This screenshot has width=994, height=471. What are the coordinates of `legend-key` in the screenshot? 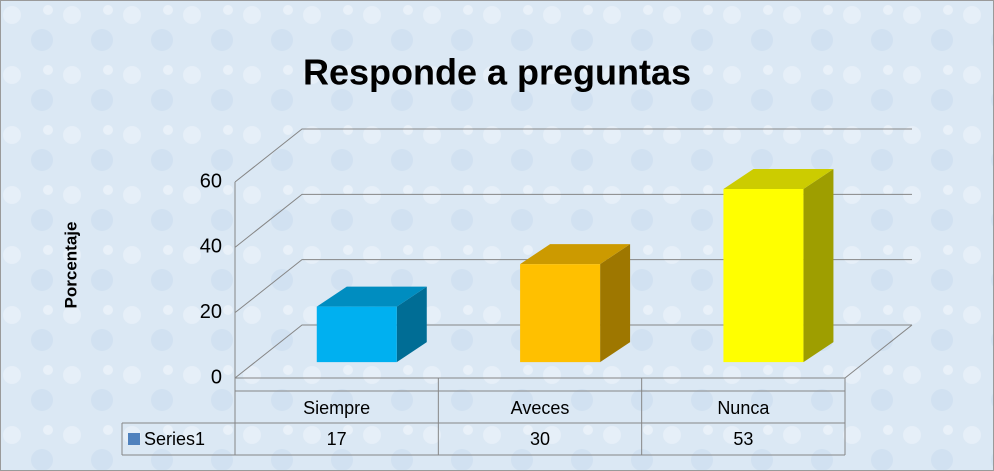 It's located at (134, 439).